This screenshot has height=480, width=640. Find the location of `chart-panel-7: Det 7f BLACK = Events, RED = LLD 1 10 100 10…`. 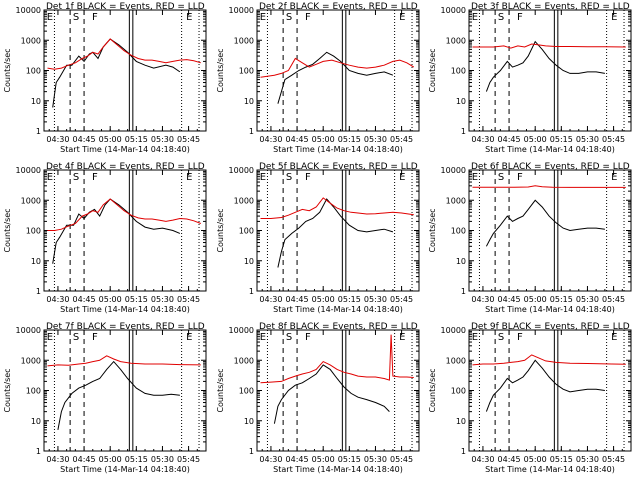

chart-panel-7: Det 7f BLACK = Events, RED = LLD 1 10 100 10… is located at coordinates (105, 398).